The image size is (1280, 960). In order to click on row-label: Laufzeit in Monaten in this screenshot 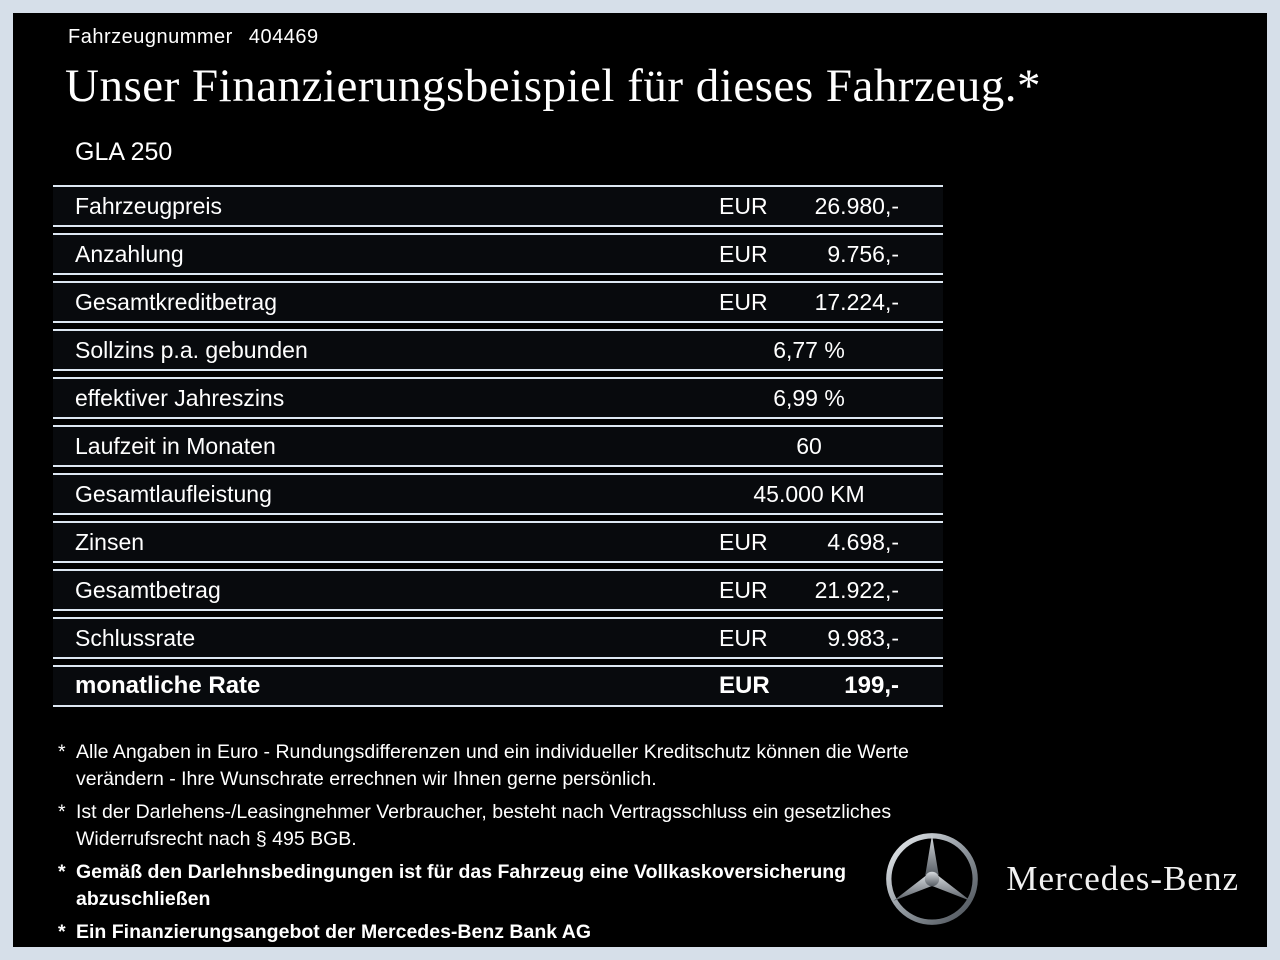, I will do `click(175, 445)`.